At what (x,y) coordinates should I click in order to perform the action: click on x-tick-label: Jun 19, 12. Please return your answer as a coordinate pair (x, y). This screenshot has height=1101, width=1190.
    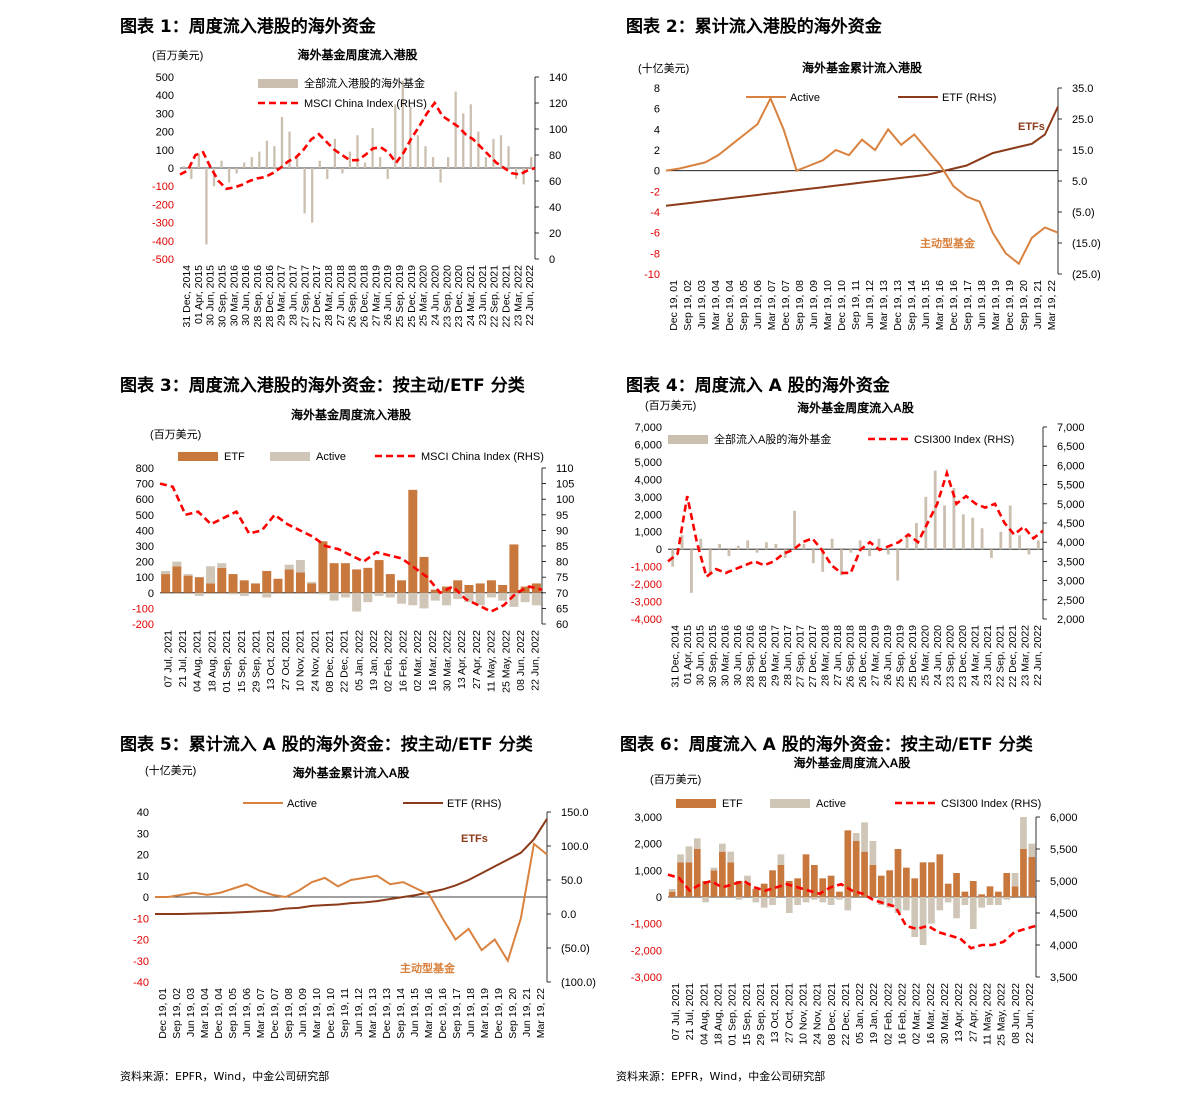
    Looking at the image, I should click on (359, 1012).